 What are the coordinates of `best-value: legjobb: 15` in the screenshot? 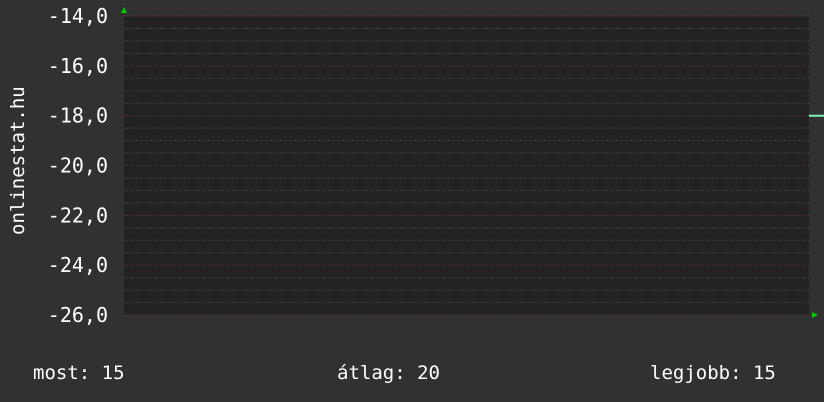 It's located at (713, 373).